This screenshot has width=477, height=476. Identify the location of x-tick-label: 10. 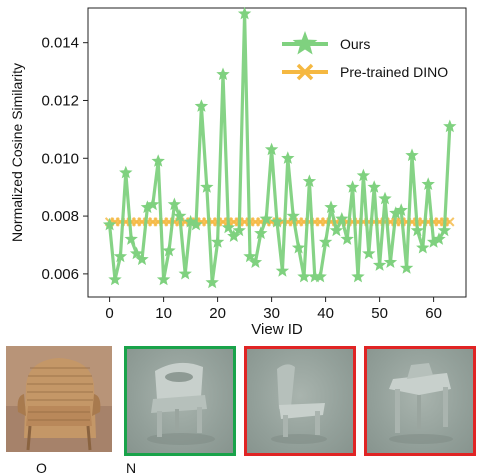
(163, 313).